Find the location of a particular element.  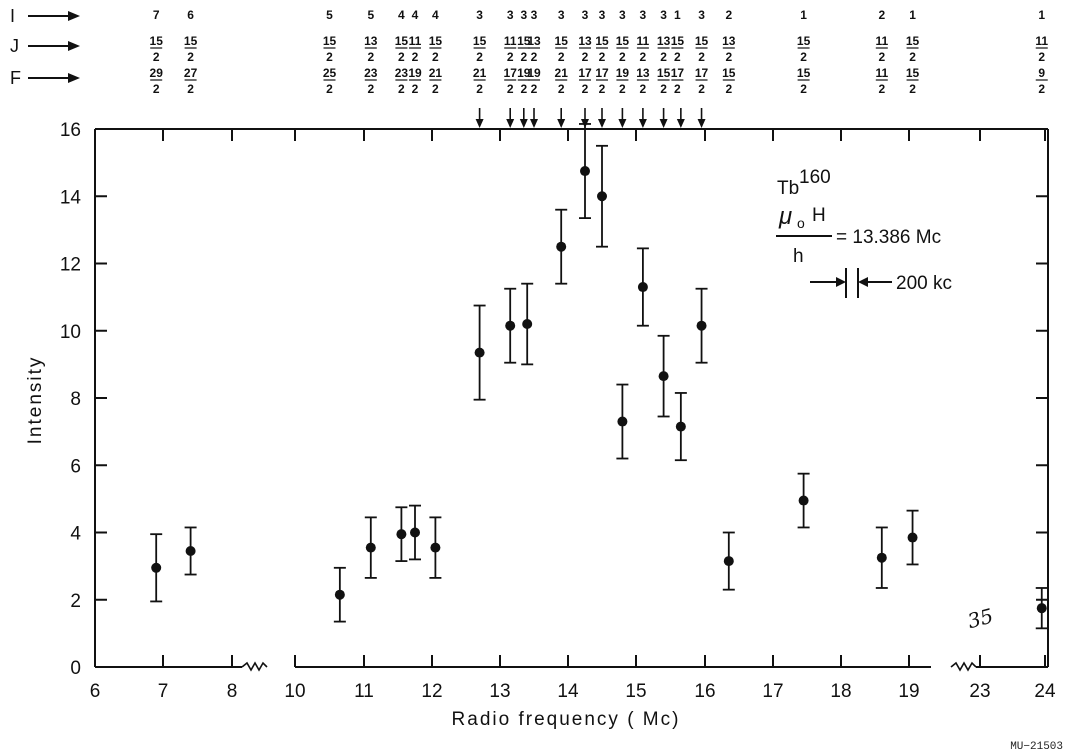

mu-symbol: μ is located at coordinates (785, 216).